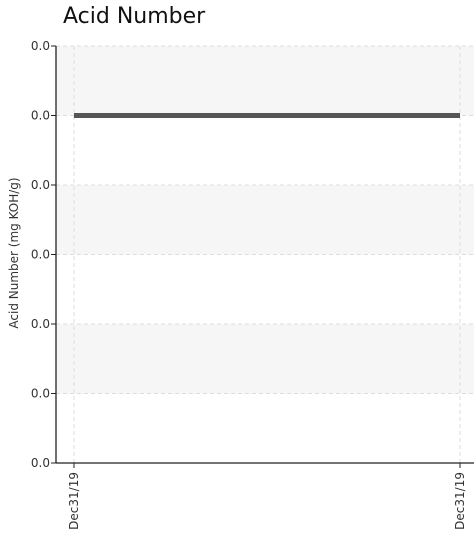  What do you see at coordinates (14, 252) in the screenshot?
I see `y-axis-title: Acid Number (mg KOH/g)` at bounding box center [14, 252].